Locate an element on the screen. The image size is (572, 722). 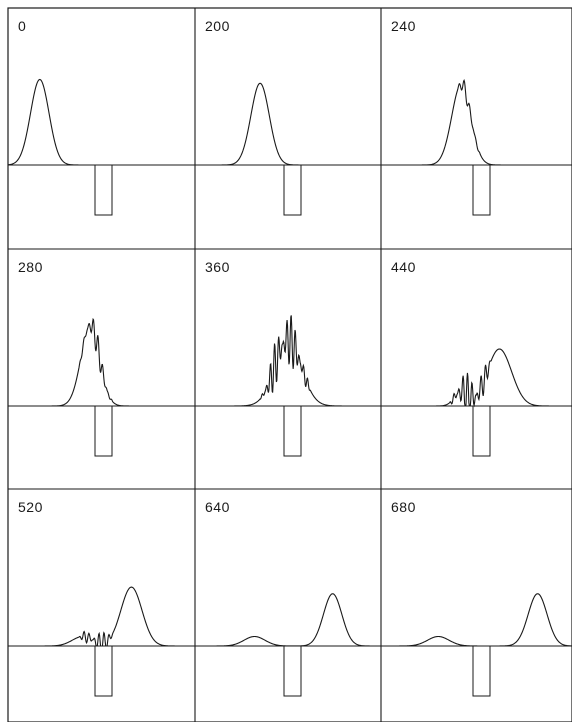
panel-440: 440 is located at coordinates (476, 358).